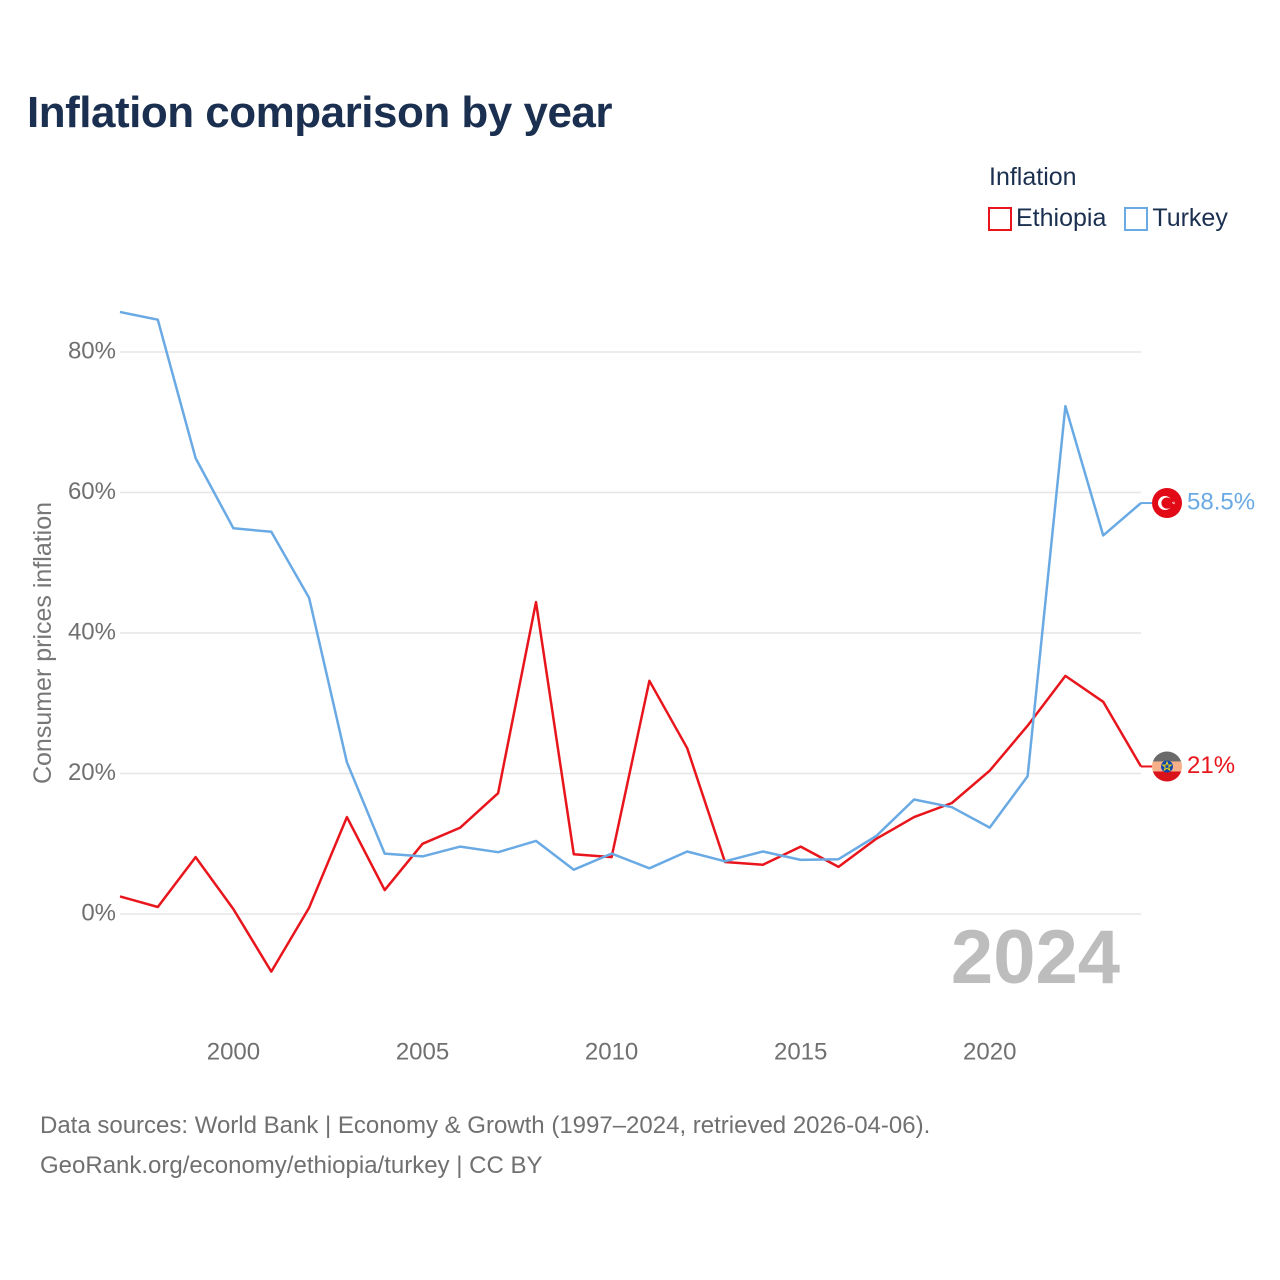 Image resolution: width=1280 pixels, height=1280 pixels. What do you see at coordinates (1167, 766) in the screenshot?
I see `flag-ethiopia-icon` at bounding box center [1167, 766].